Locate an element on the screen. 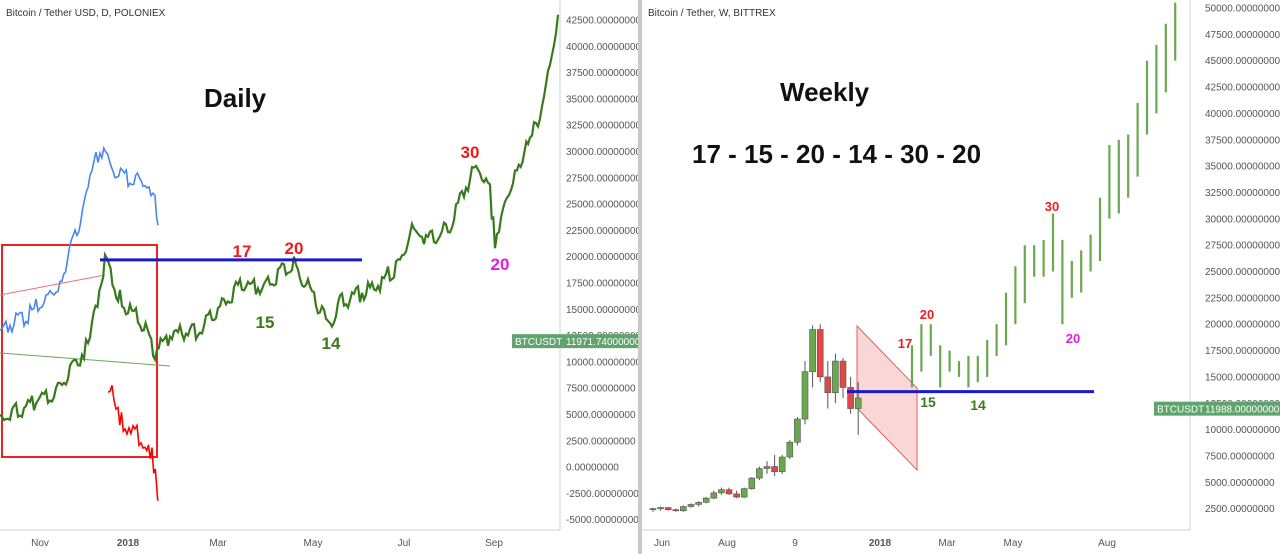 The height and width of the screenshot is (554, 1280). daily-x-tick-label: Sep is located at coordinates (494, 543).